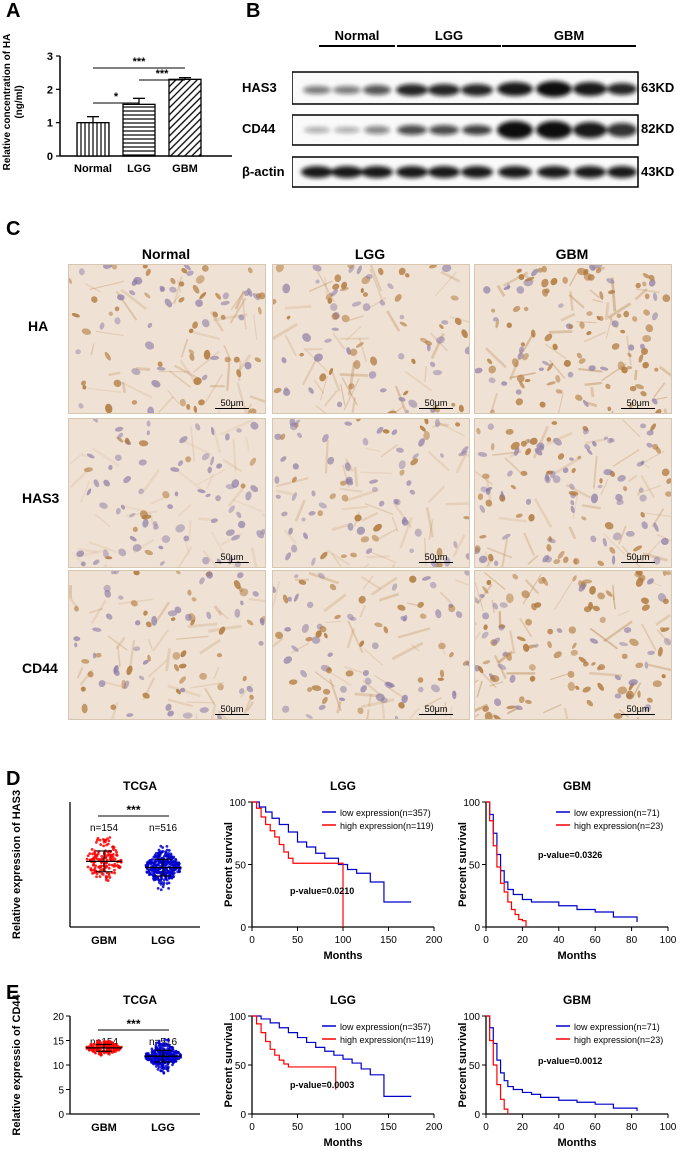  I want to click on e-gbm-ylabel: Percent survival, so click(463, 1065).